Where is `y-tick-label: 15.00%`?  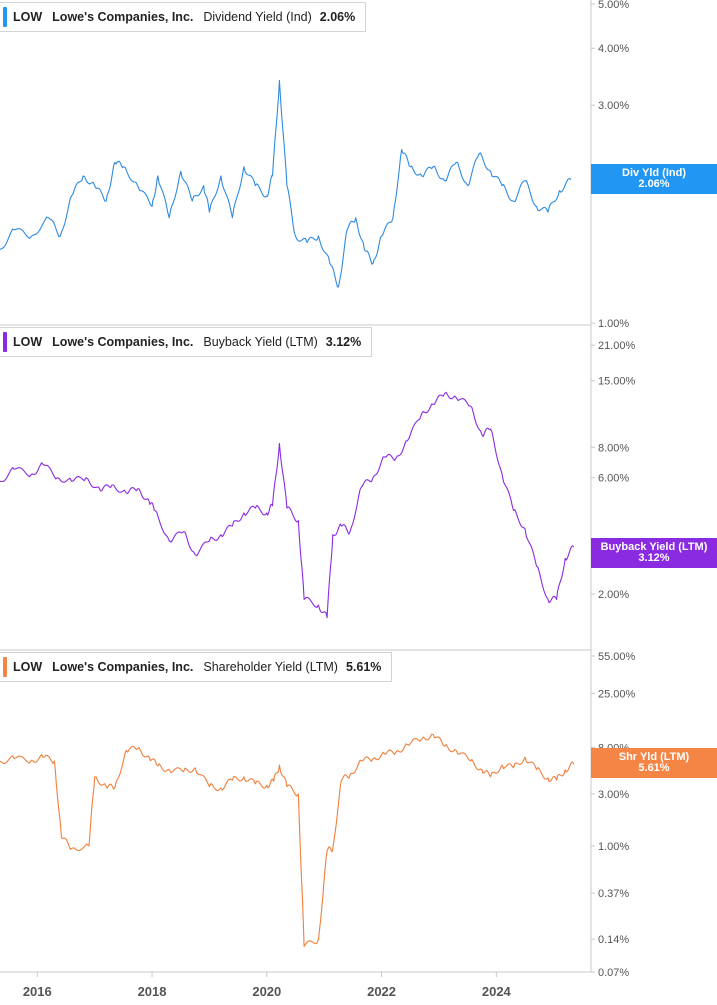 y-tick-label: 15.00% is located at coordinates (617, 382).